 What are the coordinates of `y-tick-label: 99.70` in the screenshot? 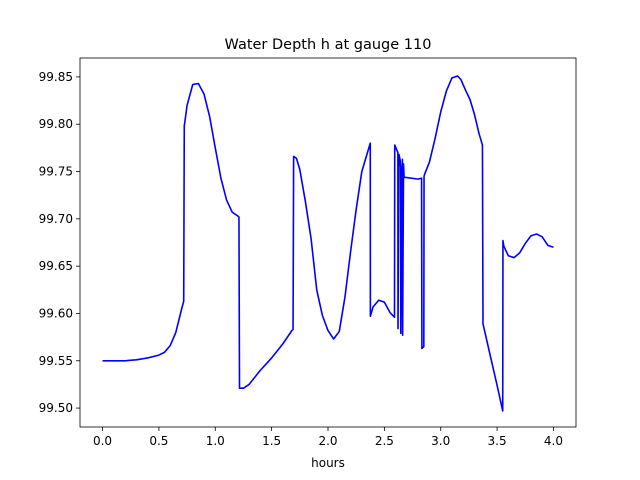 It's located at (56, 219).